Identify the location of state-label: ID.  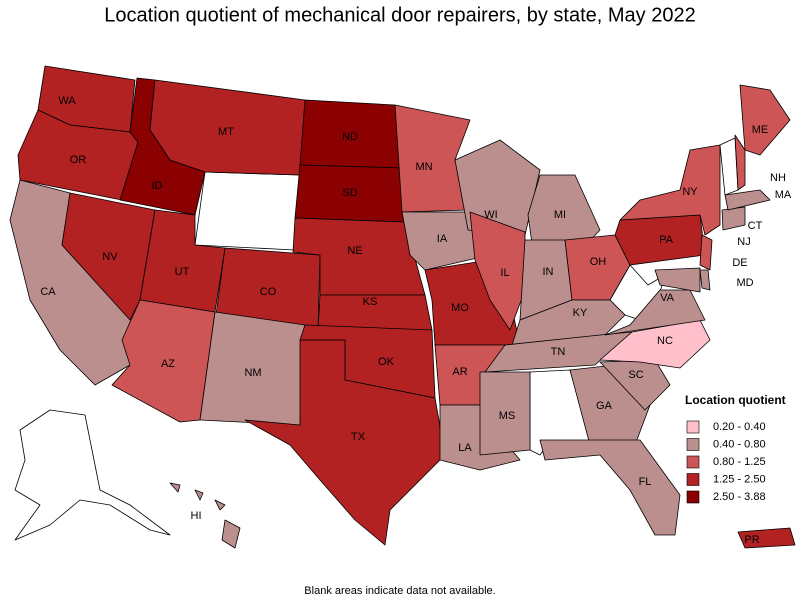
(157, 186).